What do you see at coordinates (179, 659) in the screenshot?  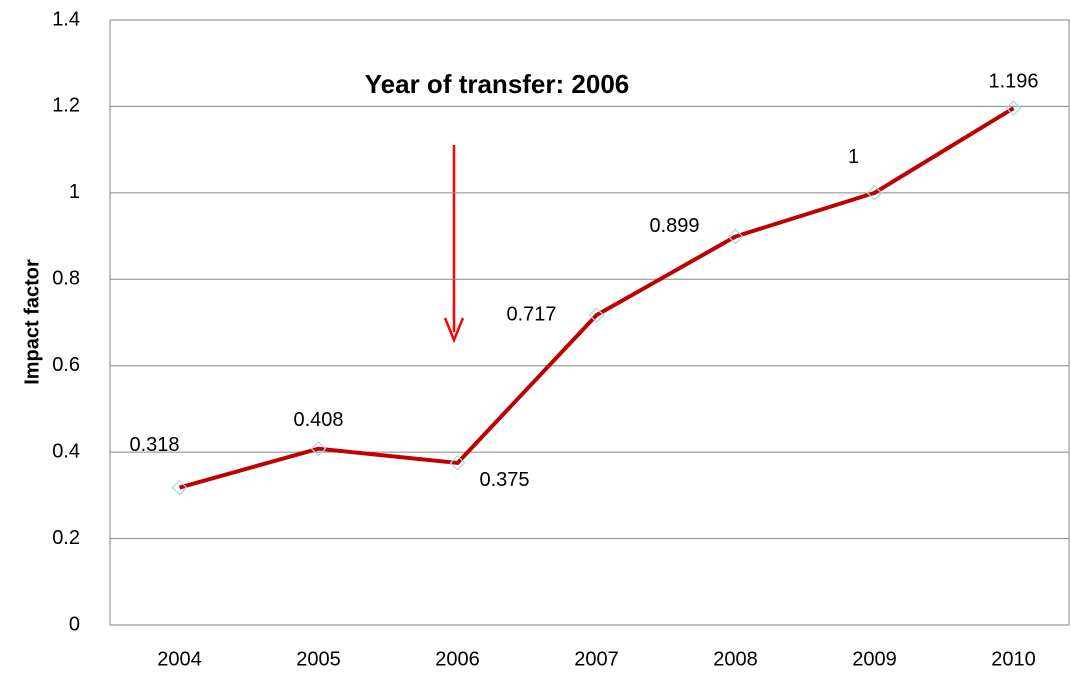 I see `x-tick-label: 2004` at bounding box center [179, 659].